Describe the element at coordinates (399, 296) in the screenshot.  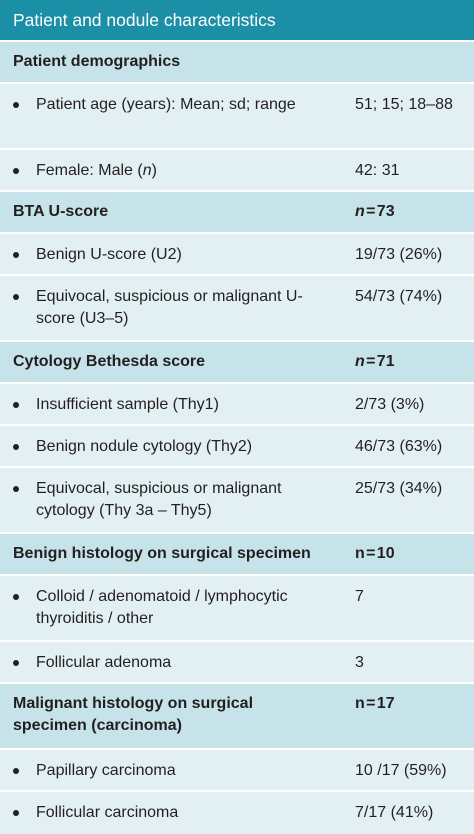
I see `row-value: 54/73 (74%)` at that location.